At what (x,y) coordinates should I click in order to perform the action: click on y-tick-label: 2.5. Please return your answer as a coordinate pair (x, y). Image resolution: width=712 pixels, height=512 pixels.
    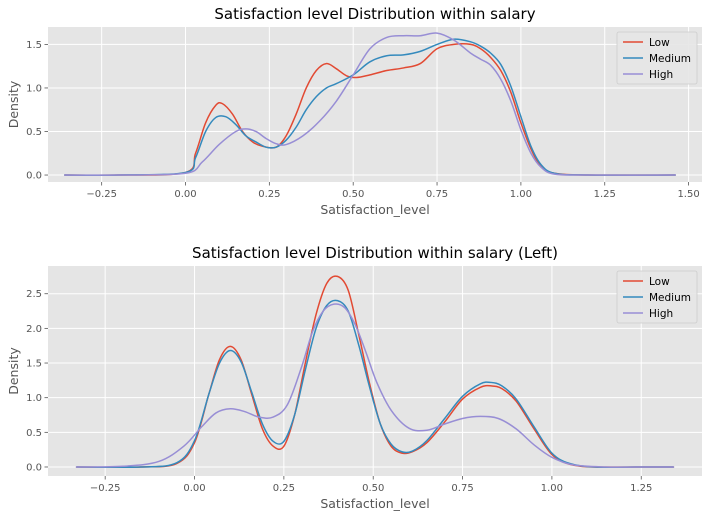
    Looking at the image, I should click on (34, 294).